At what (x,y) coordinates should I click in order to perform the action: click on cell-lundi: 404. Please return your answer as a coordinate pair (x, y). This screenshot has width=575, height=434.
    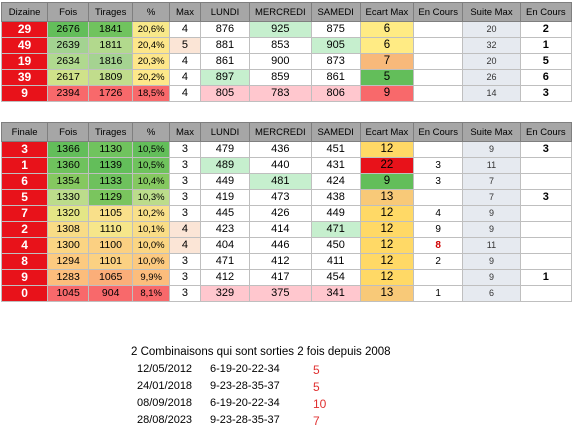
    Looking at the image, I should click on (225, 245).